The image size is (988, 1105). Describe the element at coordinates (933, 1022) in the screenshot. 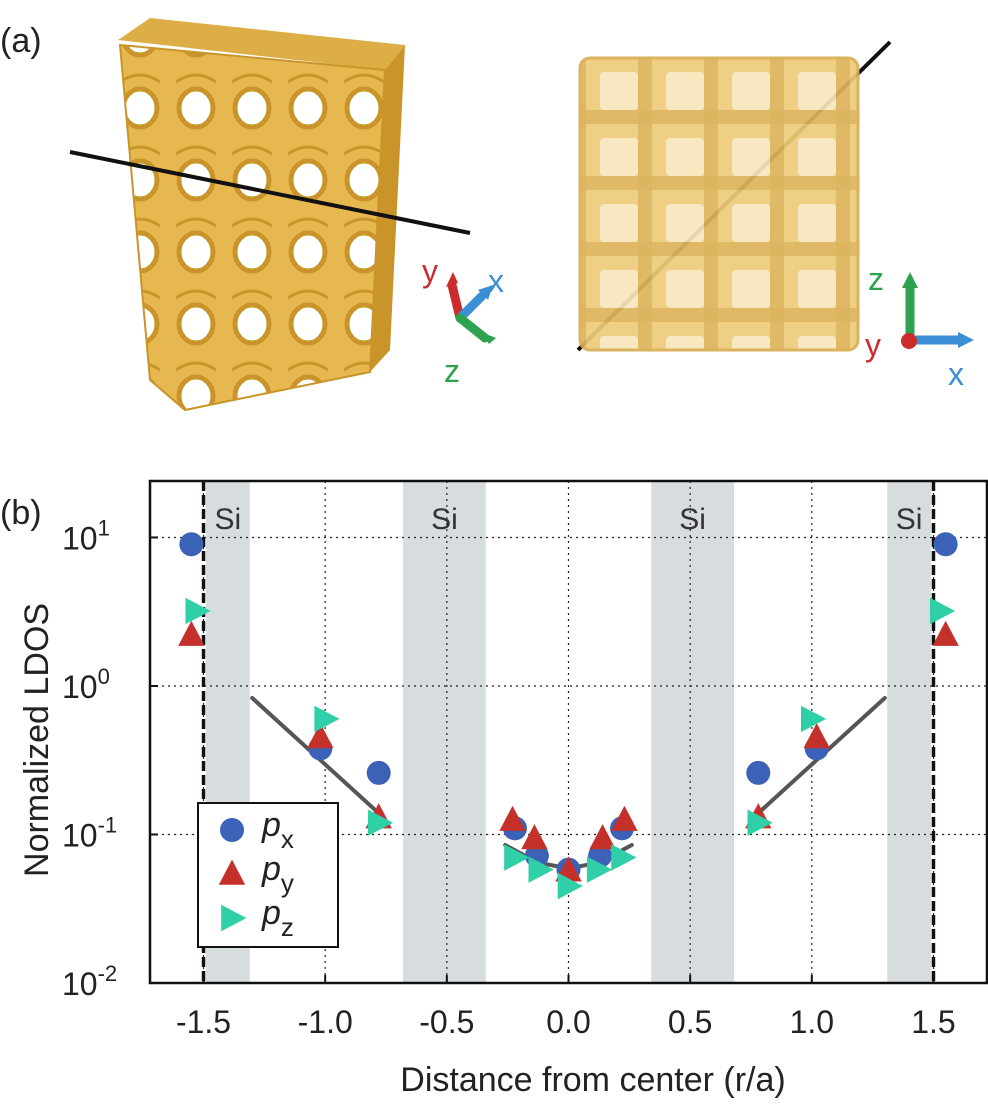

I see `x-tick-label-6: 1.5` at that location.